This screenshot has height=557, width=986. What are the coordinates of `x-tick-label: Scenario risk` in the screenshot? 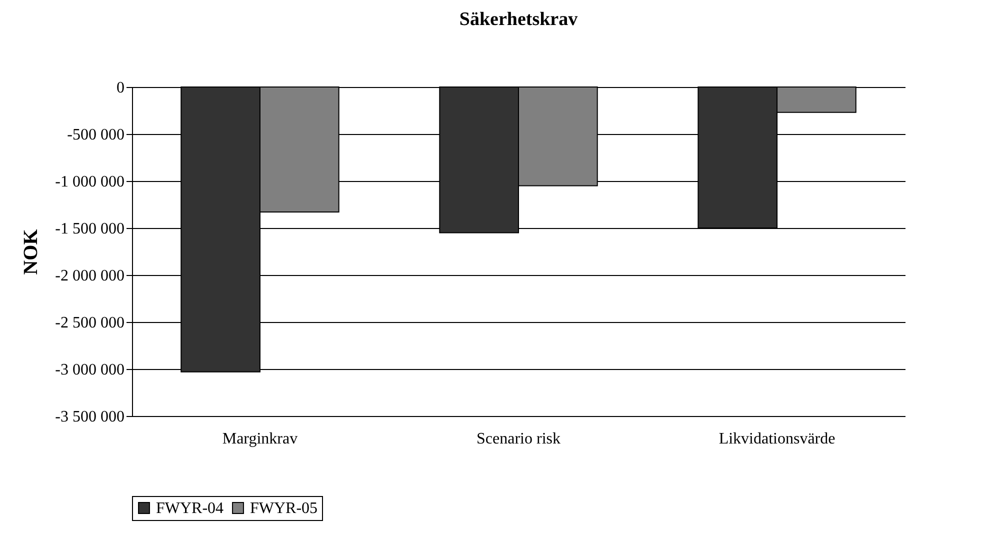 It's located at (518, 439).